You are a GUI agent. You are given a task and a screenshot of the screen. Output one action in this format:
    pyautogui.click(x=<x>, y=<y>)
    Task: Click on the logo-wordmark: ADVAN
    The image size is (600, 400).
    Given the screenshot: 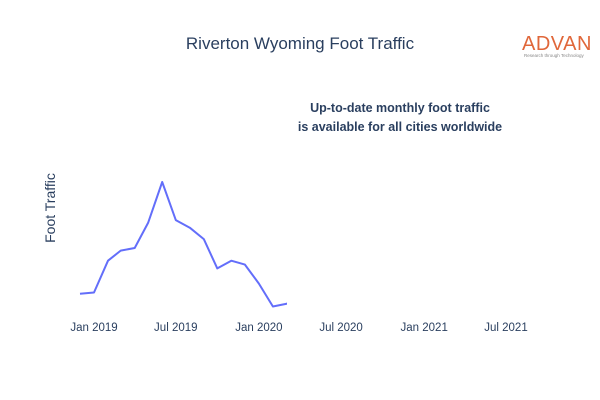 What is the action you would take?
    pyautogui.click(x=557, y=44)
    